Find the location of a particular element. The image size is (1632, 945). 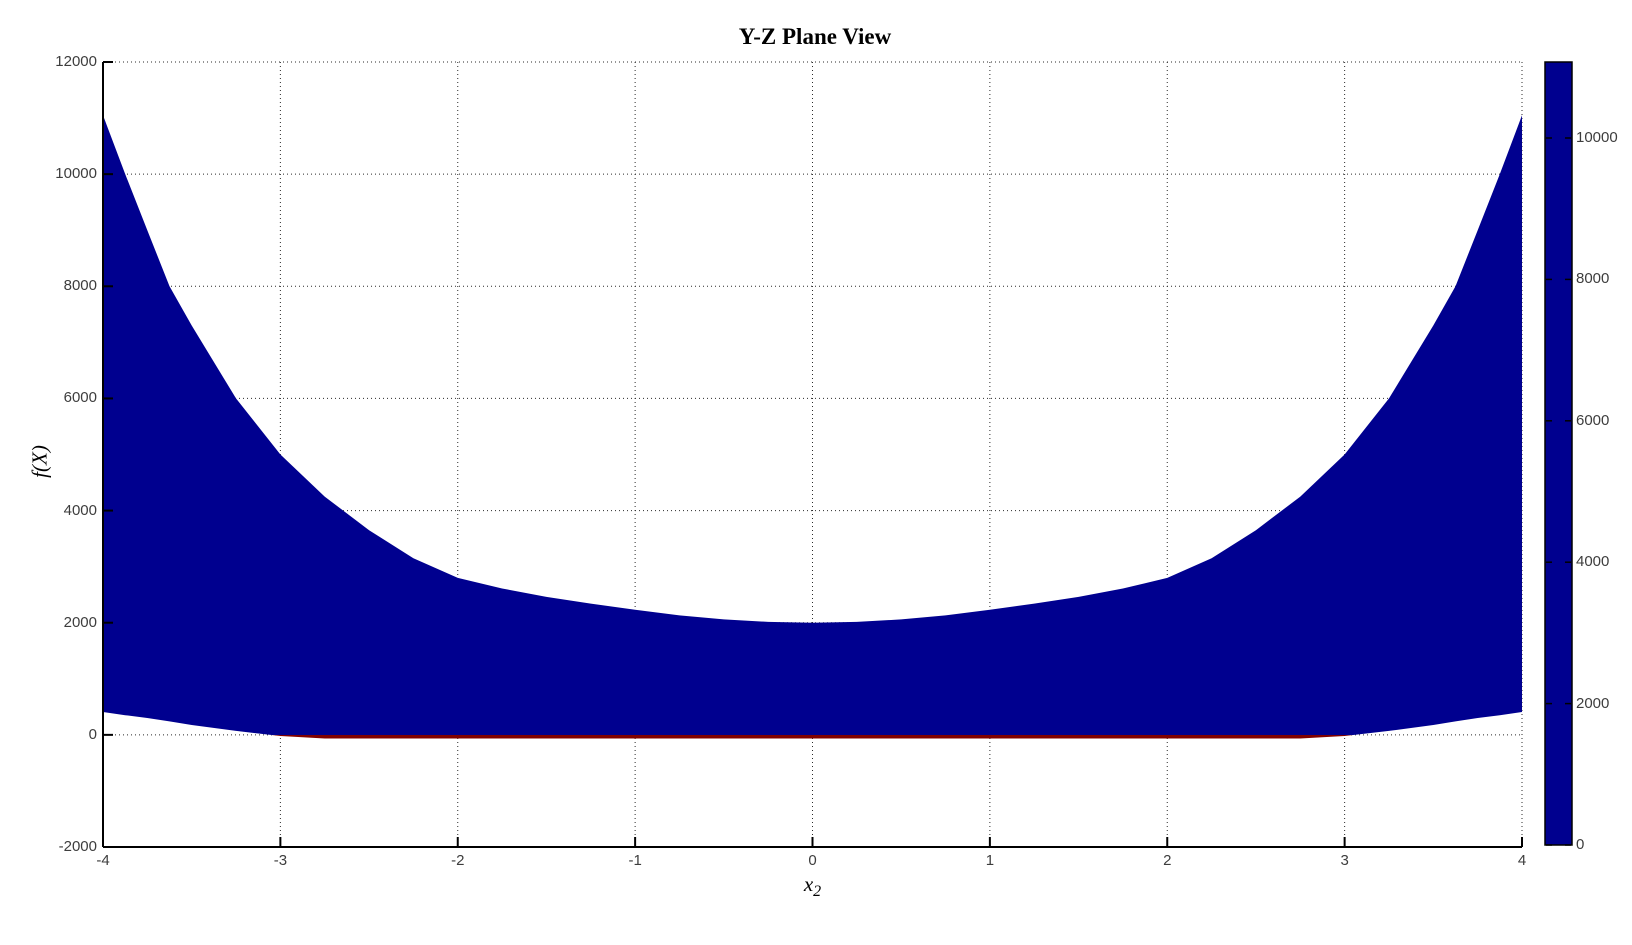

colorbar-tick-label-2000: 2000 is located at coordinates (1593, 703).